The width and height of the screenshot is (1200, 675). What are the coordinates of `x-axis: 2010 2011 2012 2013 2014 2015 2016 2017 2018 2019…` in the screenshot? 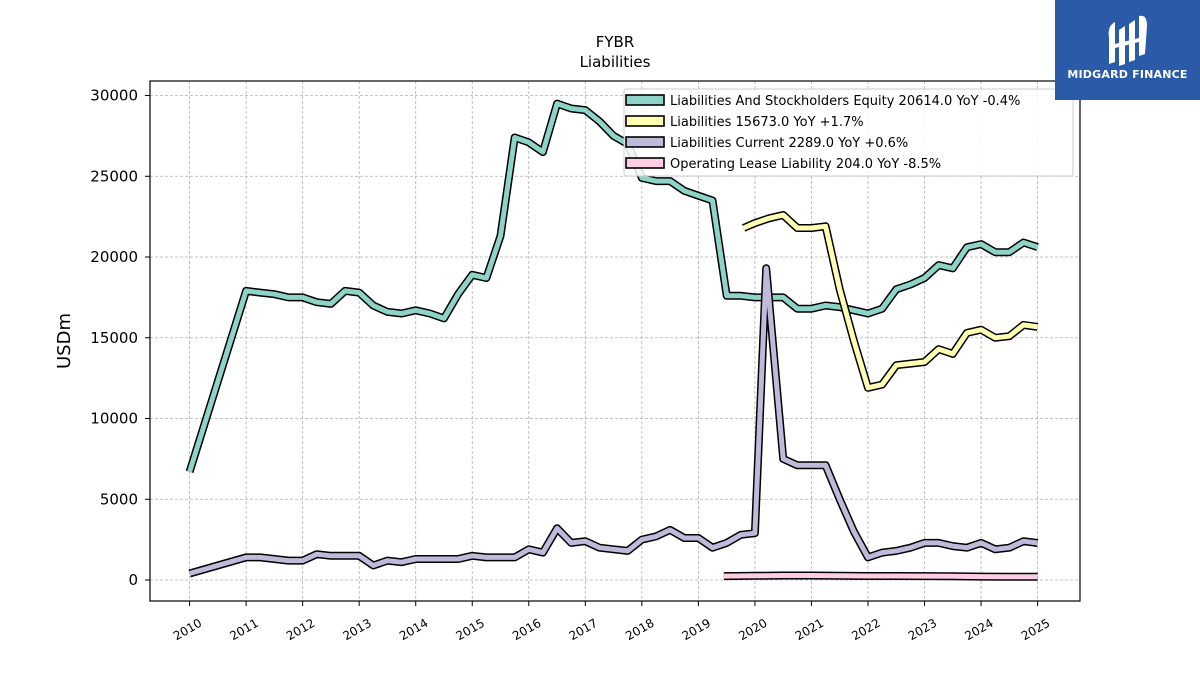 It's located at (611, 622).